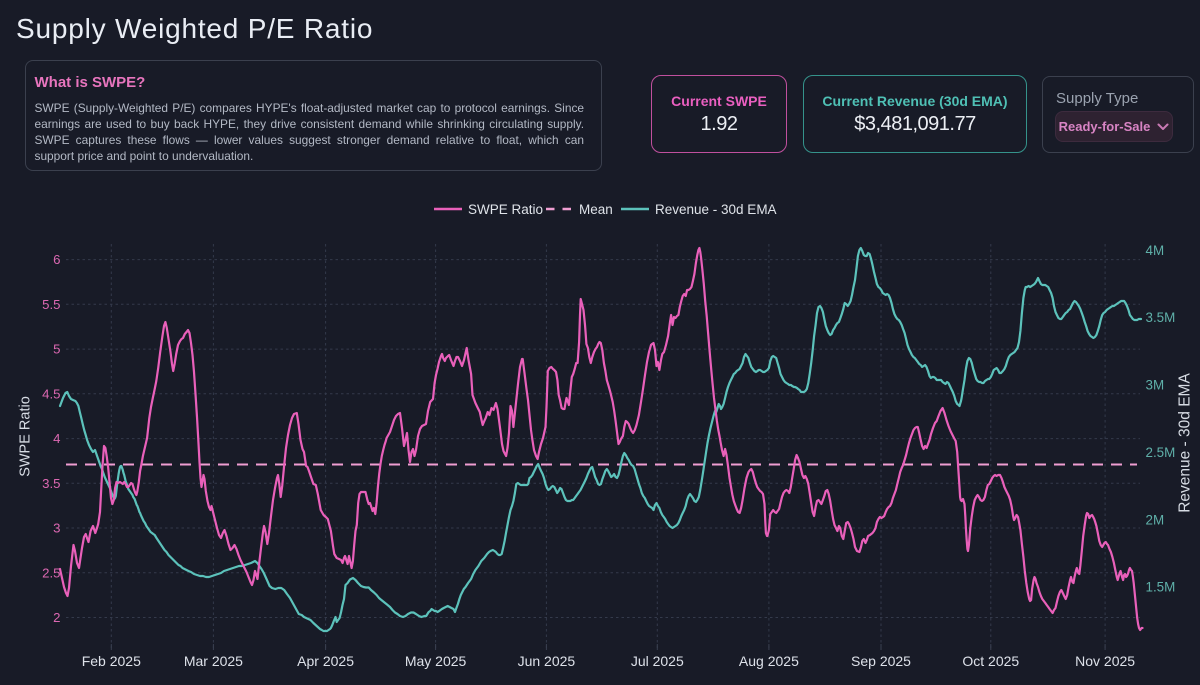  Describe the element at coordinates (657, 661) in the screenshot. I see `svg-text: Jul 2025` at that location.